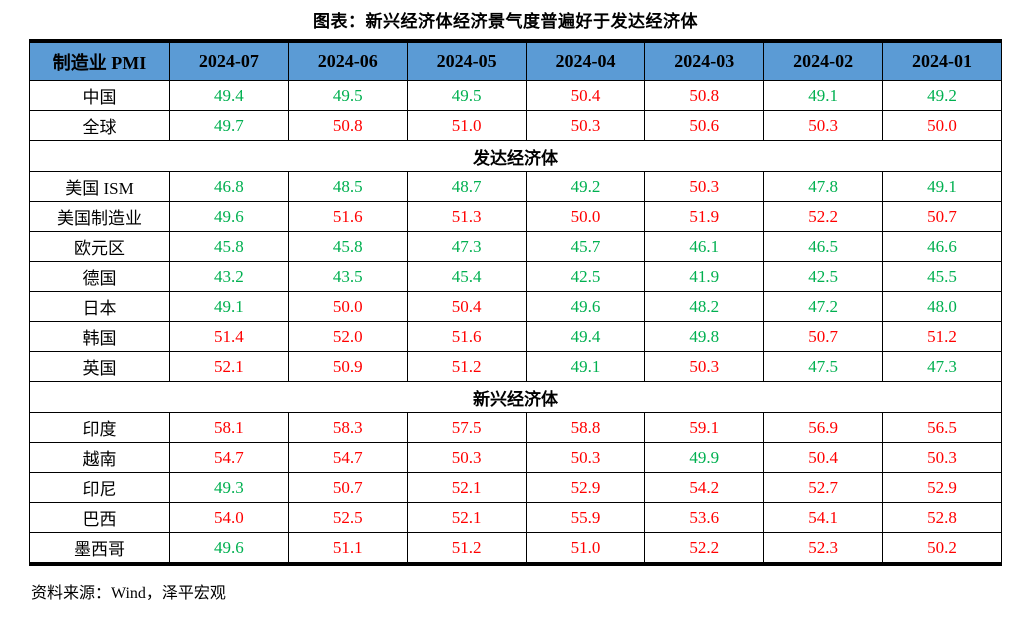  I want to click on pmi-value: 51.3, so click(466, 216).